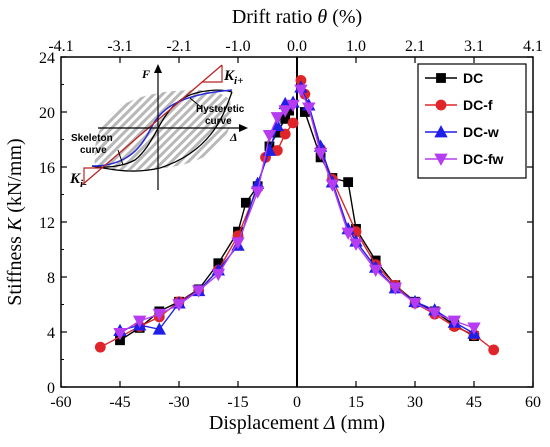  What do you see at coordinates (297, 402) in the screenshot?
I see `x-tick-label: 0` at bounding box center [297, 402].